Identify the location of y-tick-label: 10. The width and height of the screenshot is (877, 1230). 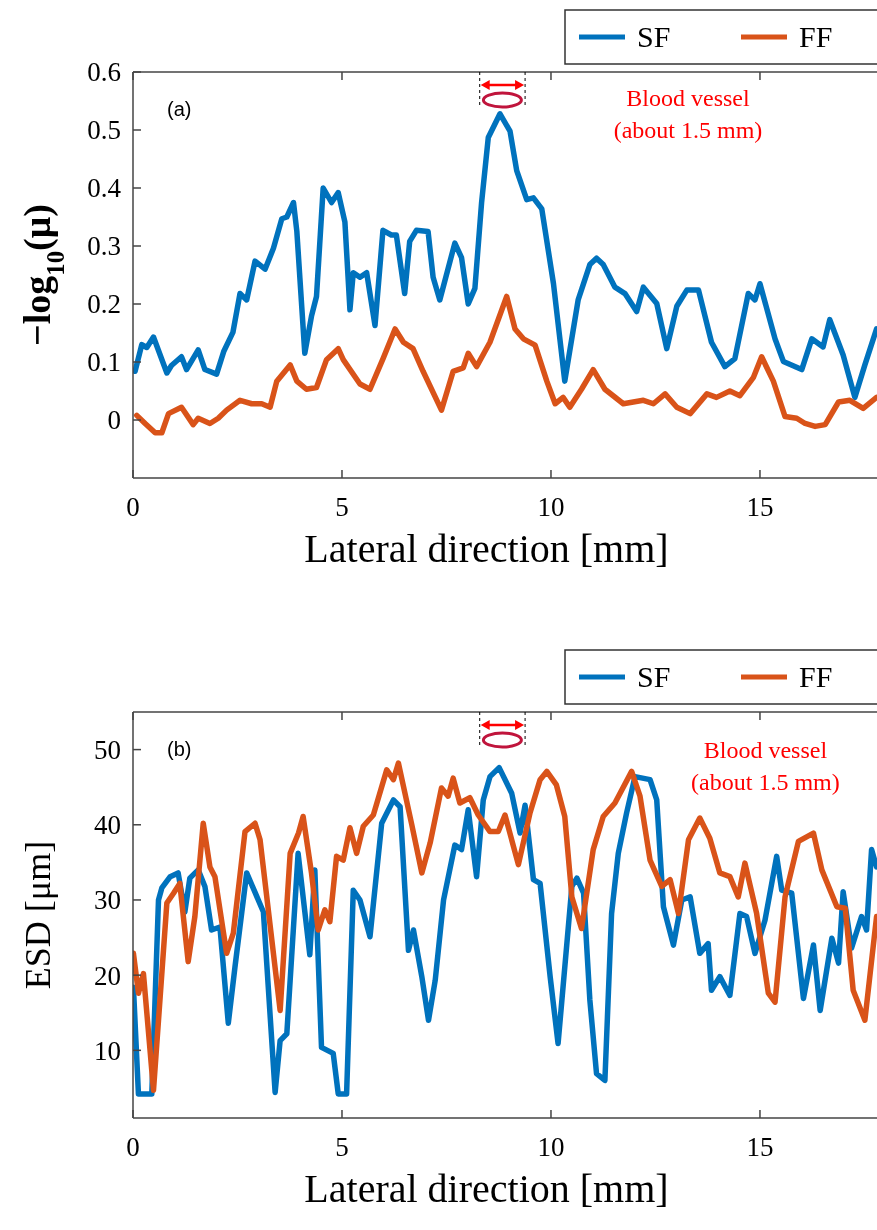
(107, 1050).